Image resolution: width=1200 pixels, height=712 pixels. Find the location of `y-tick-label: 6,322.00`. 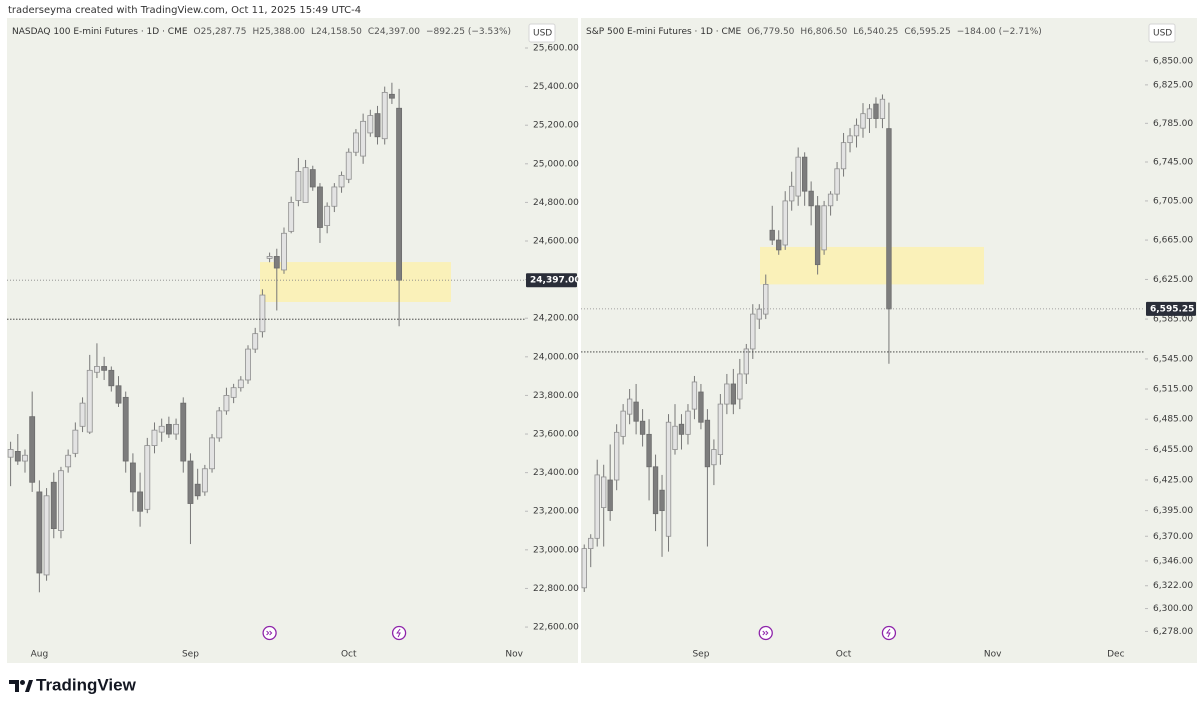

y-tick-label: 6,322.00 is located at coordinates (1173, 586).